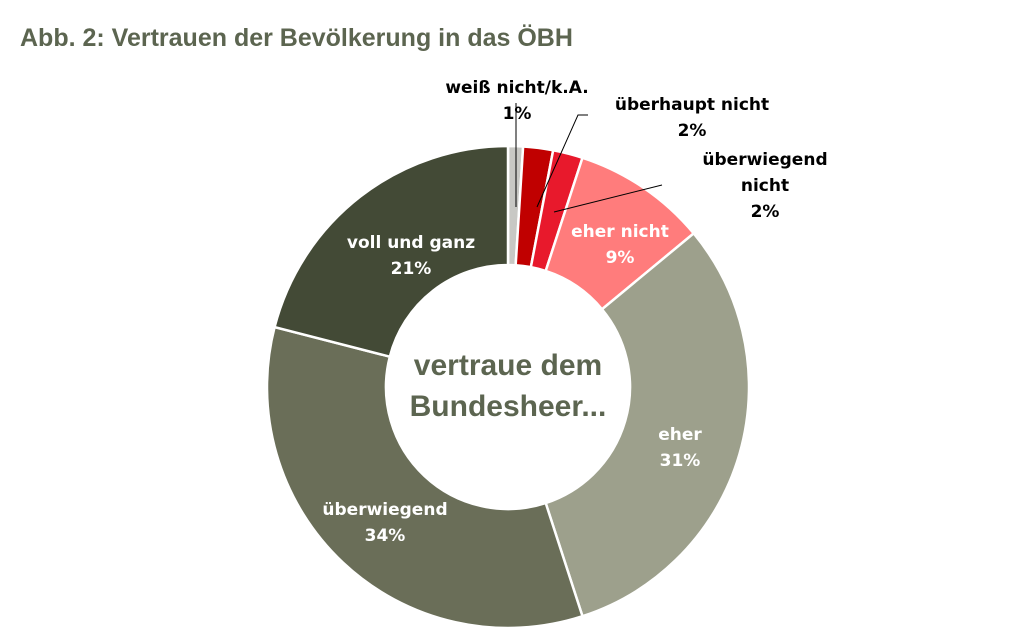 Image resolution: width=1022 pixels, height=644 pixels. I want to click on slice-value-eher-nicht: 9%, so click(620, 258).